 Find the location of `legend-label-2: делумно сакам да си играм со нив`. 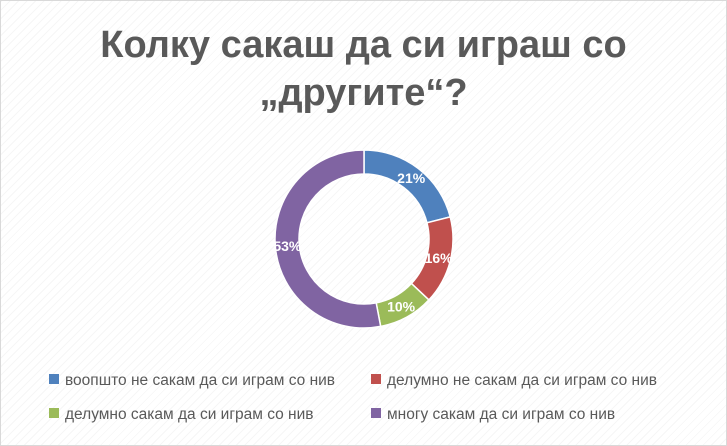

legend-label-2: делумно сакам да си играм со нив is located at coordinates (189, 414).